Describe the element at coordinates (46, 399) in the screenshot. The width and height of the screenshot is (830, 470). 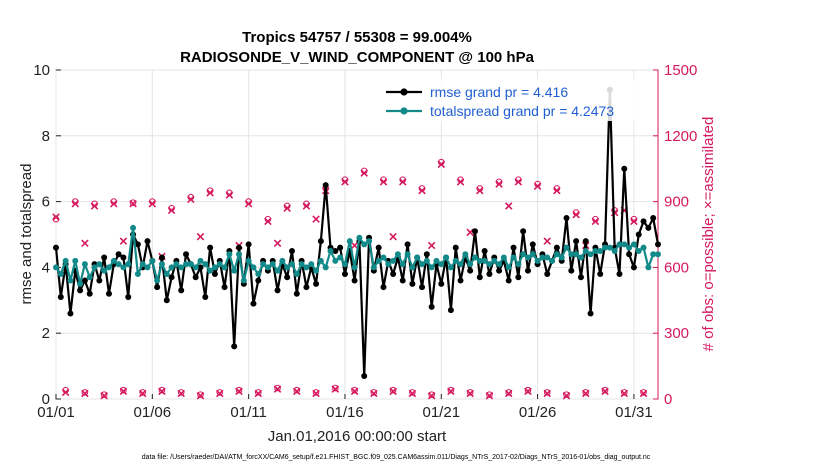
I see `left-y-tick-label: 0` at that location.